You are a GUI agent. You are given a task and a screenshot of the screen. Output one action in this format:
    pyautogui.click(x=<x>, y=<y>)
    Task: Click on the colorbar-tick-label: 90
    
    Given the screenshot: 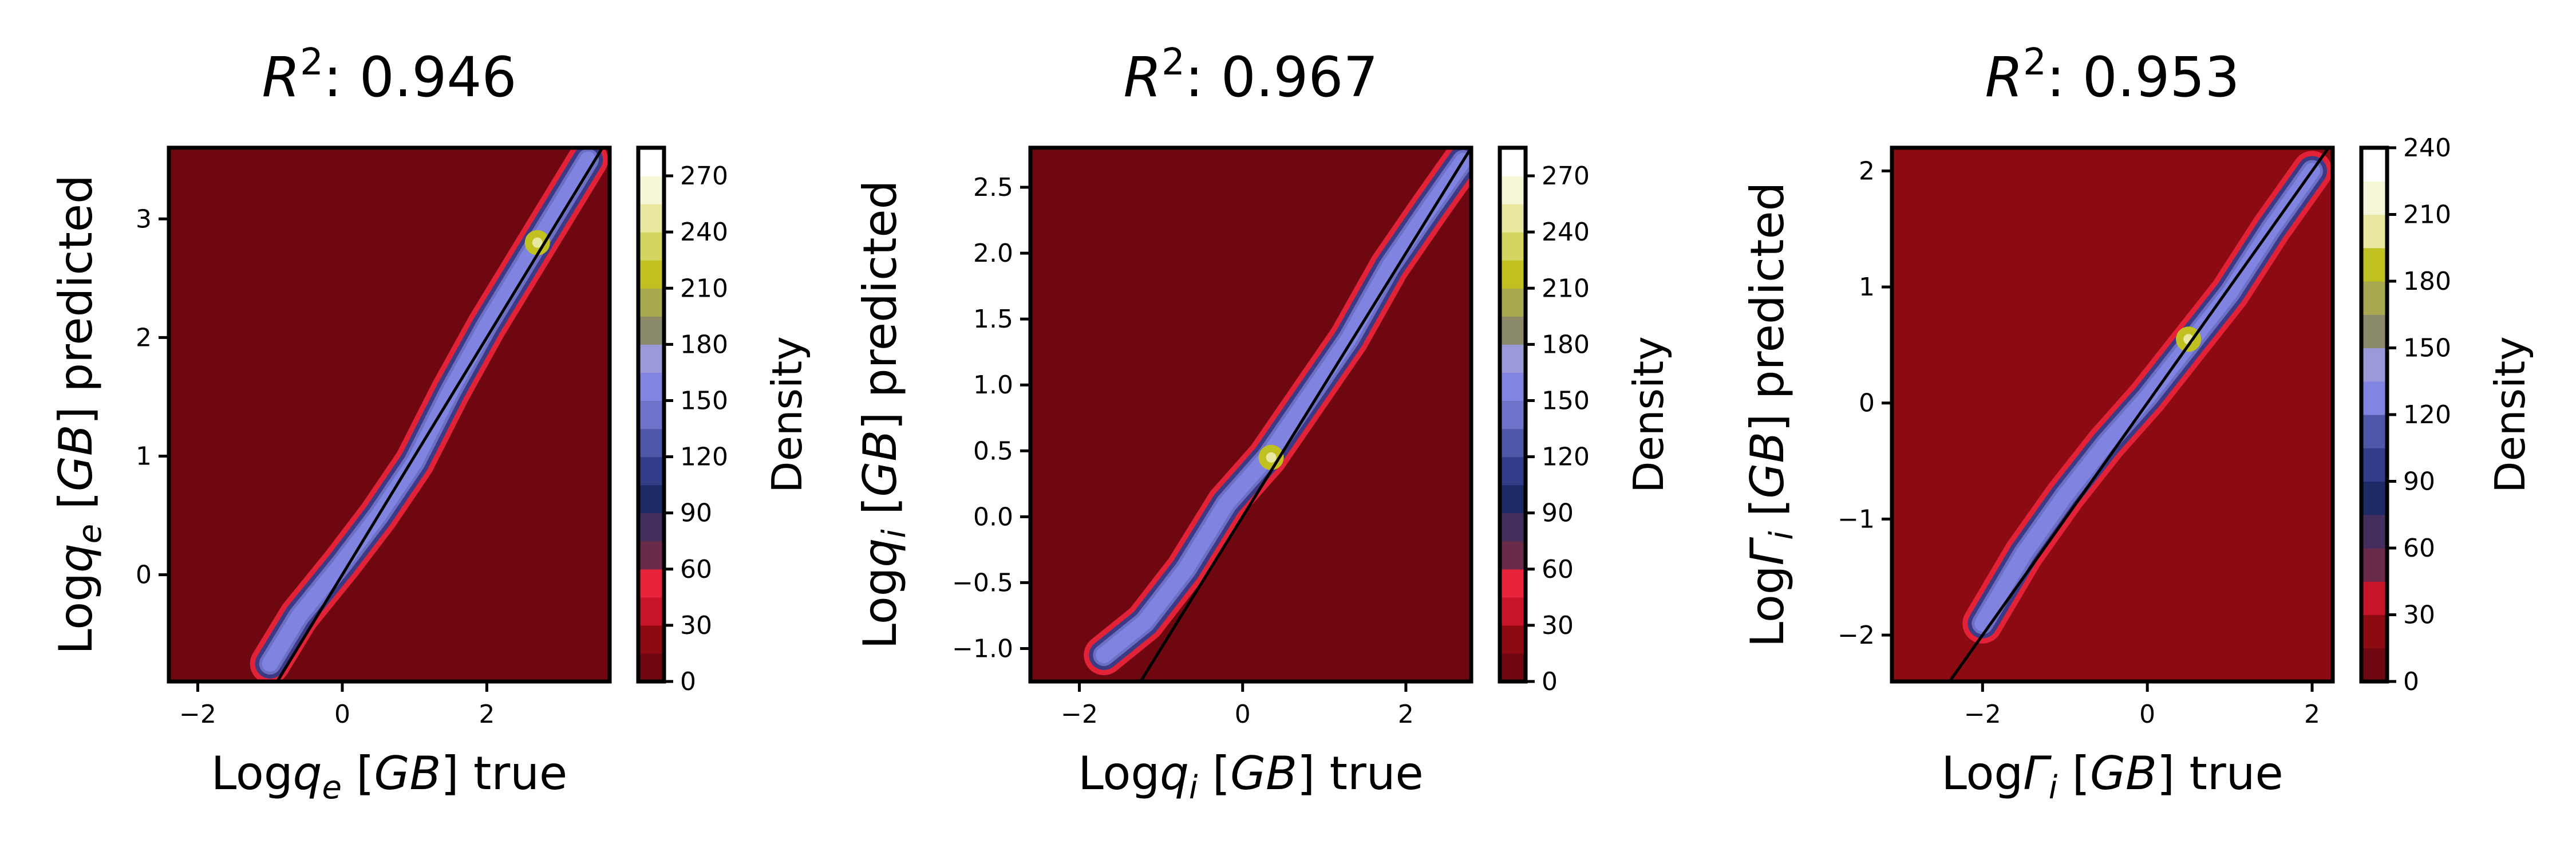 What is the action you would take?
    pyautogui.click(x=1558, y=513)
    